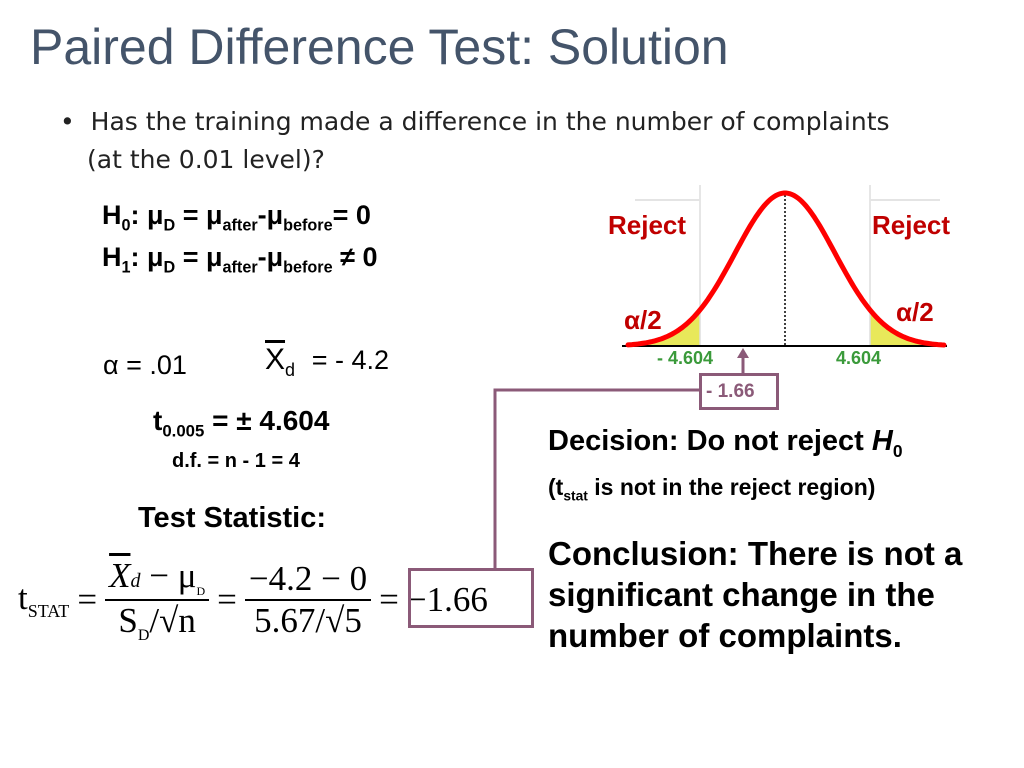 The height and width of the screenshot is (768, 1024). What do you see at coordinates (915, 312) in the screenshot?
I see `alpha-half-right: α/2` at bounding box center [915, 312].